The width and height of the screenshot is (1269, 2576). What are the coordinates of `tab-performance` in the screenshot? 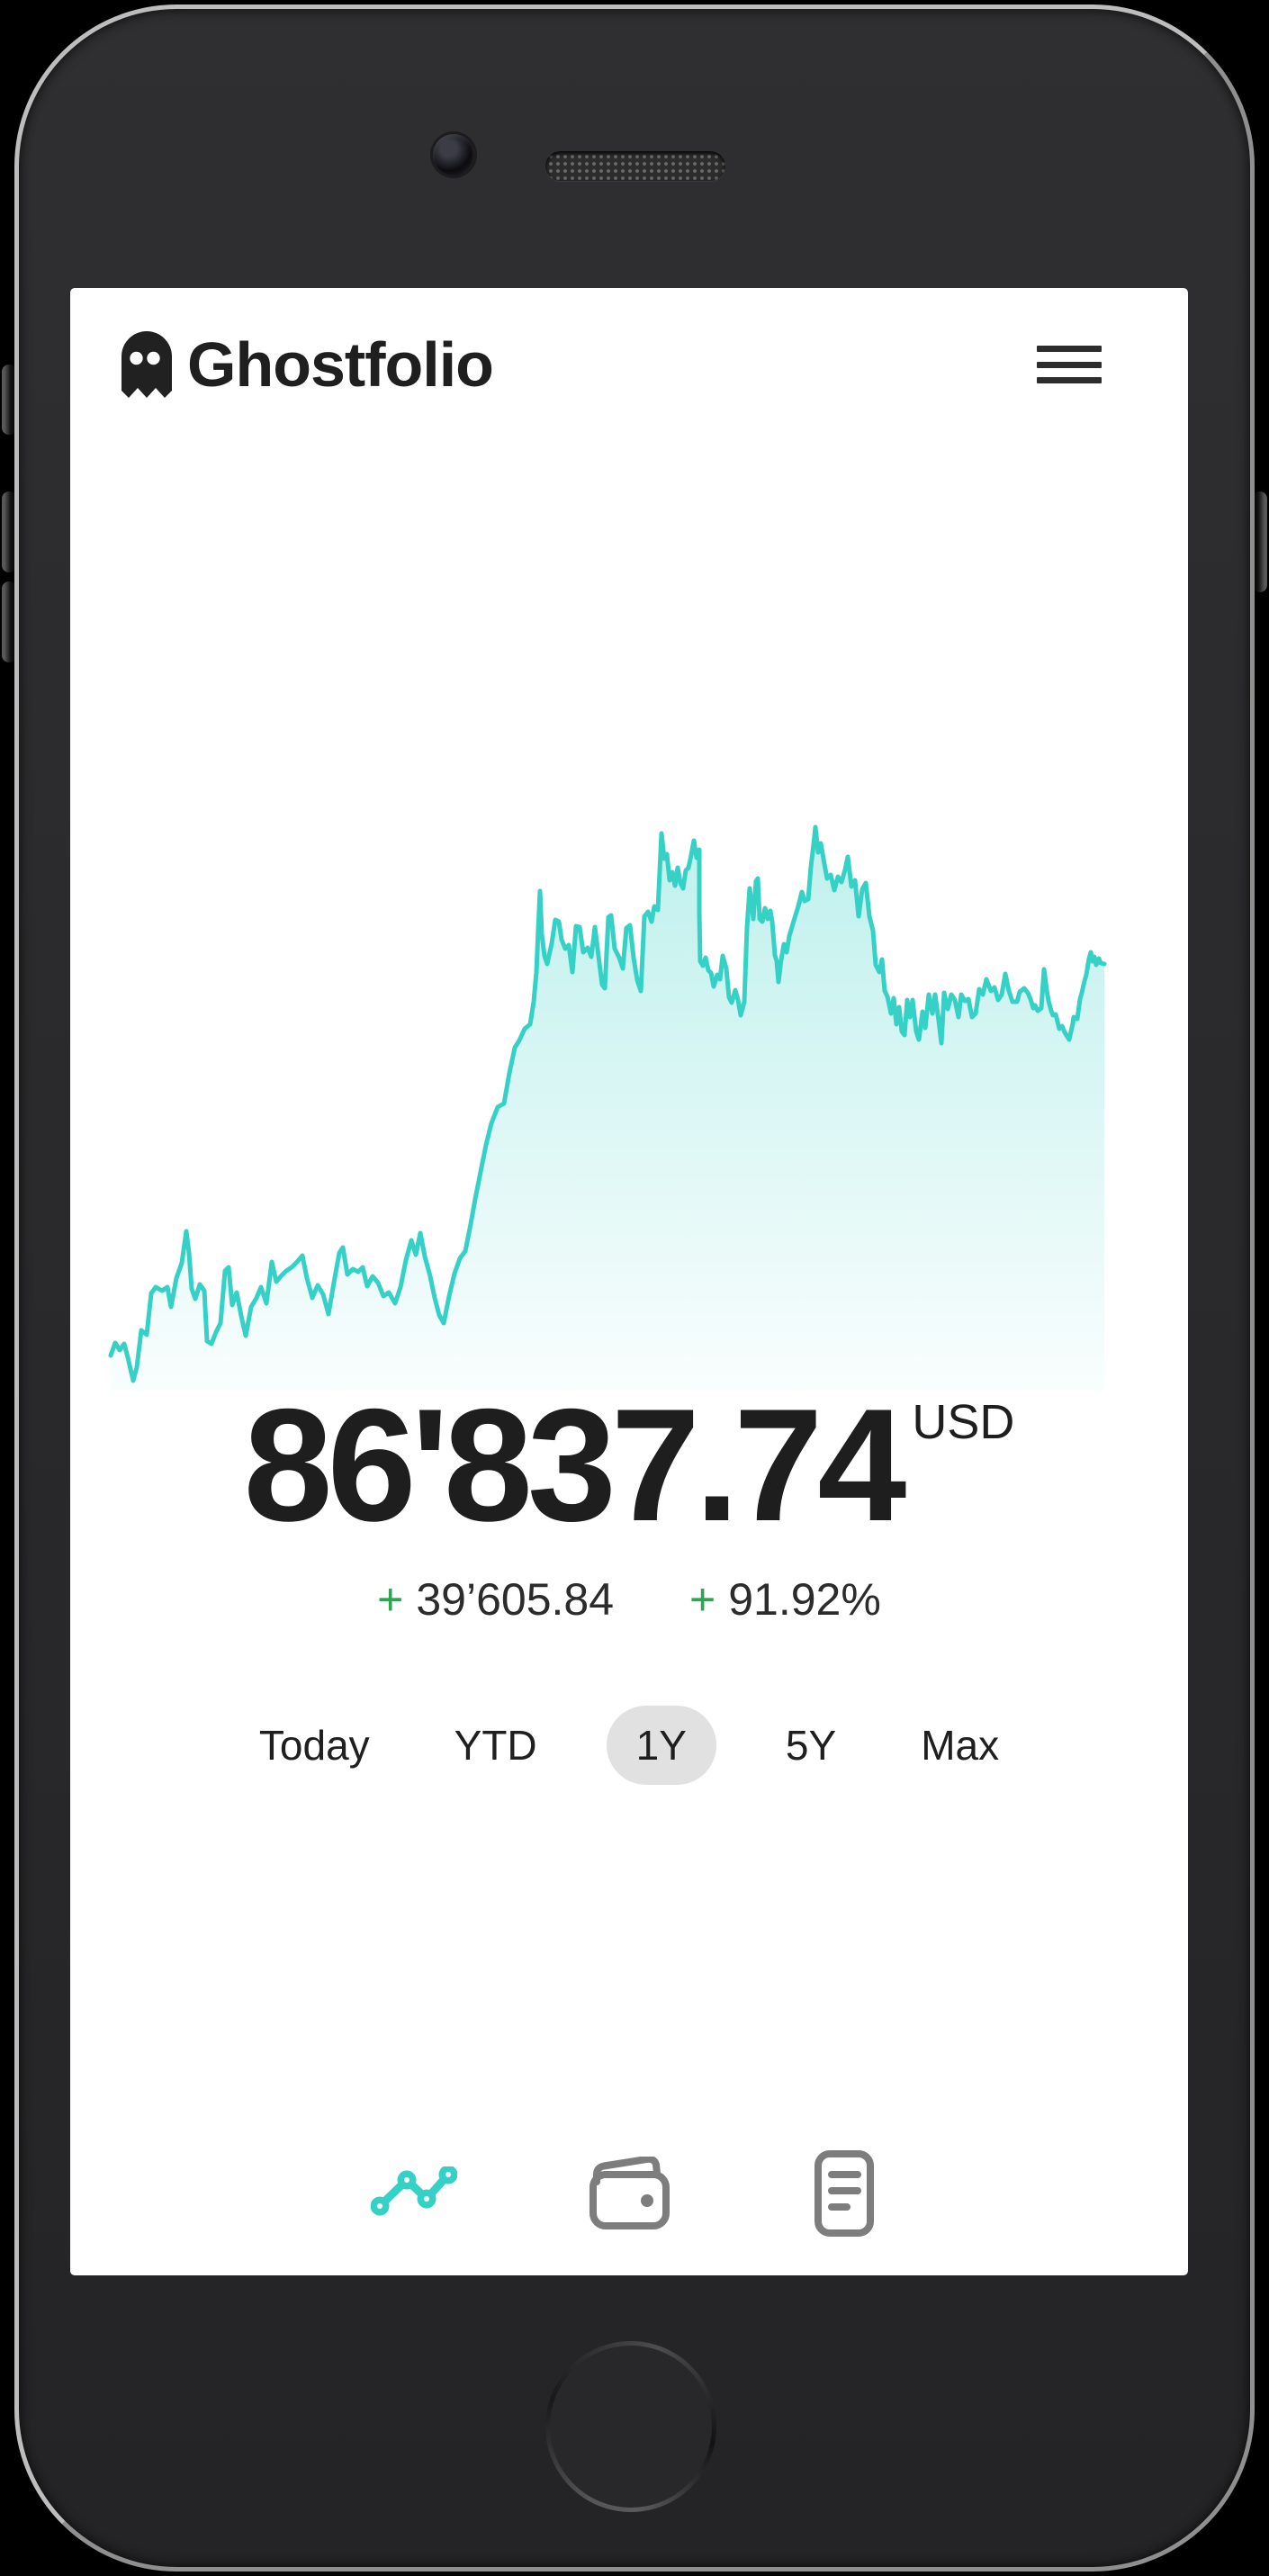 It's located at (414, 2193).